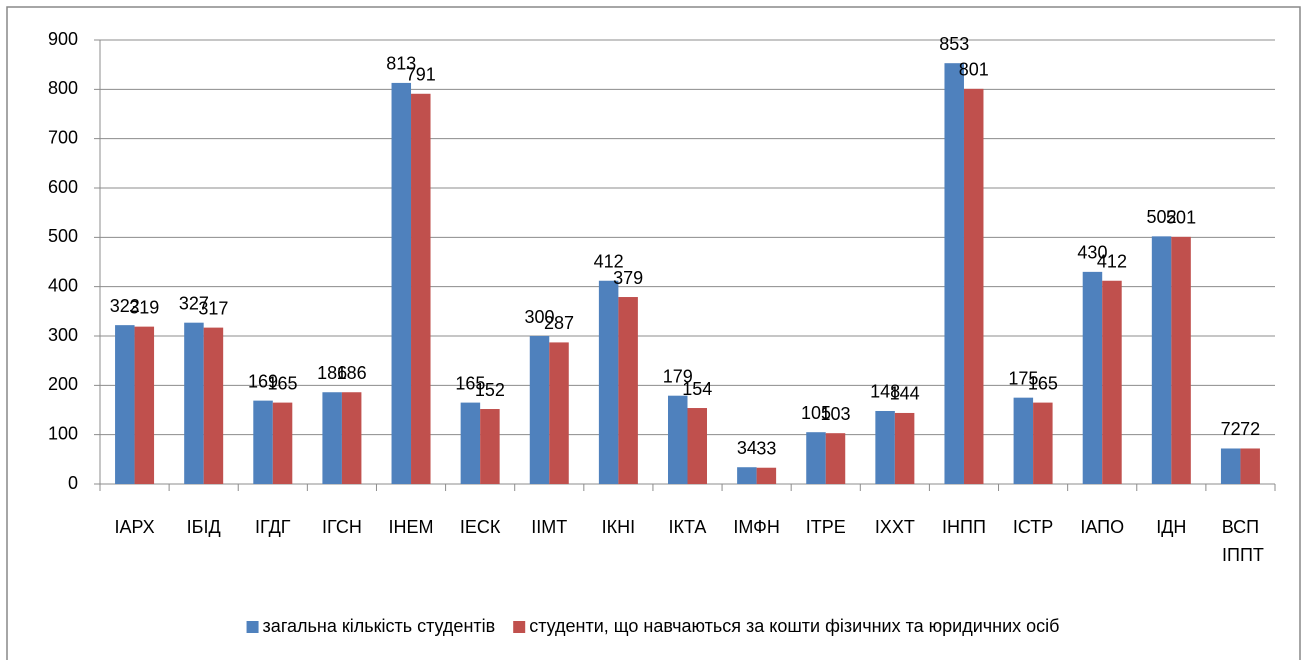 The height and width of the screenshot is (660, 1306). Describe the element at coordinates (549, 527) in the screenshot. I see `x-tick-label: ІІМТ` at that location.